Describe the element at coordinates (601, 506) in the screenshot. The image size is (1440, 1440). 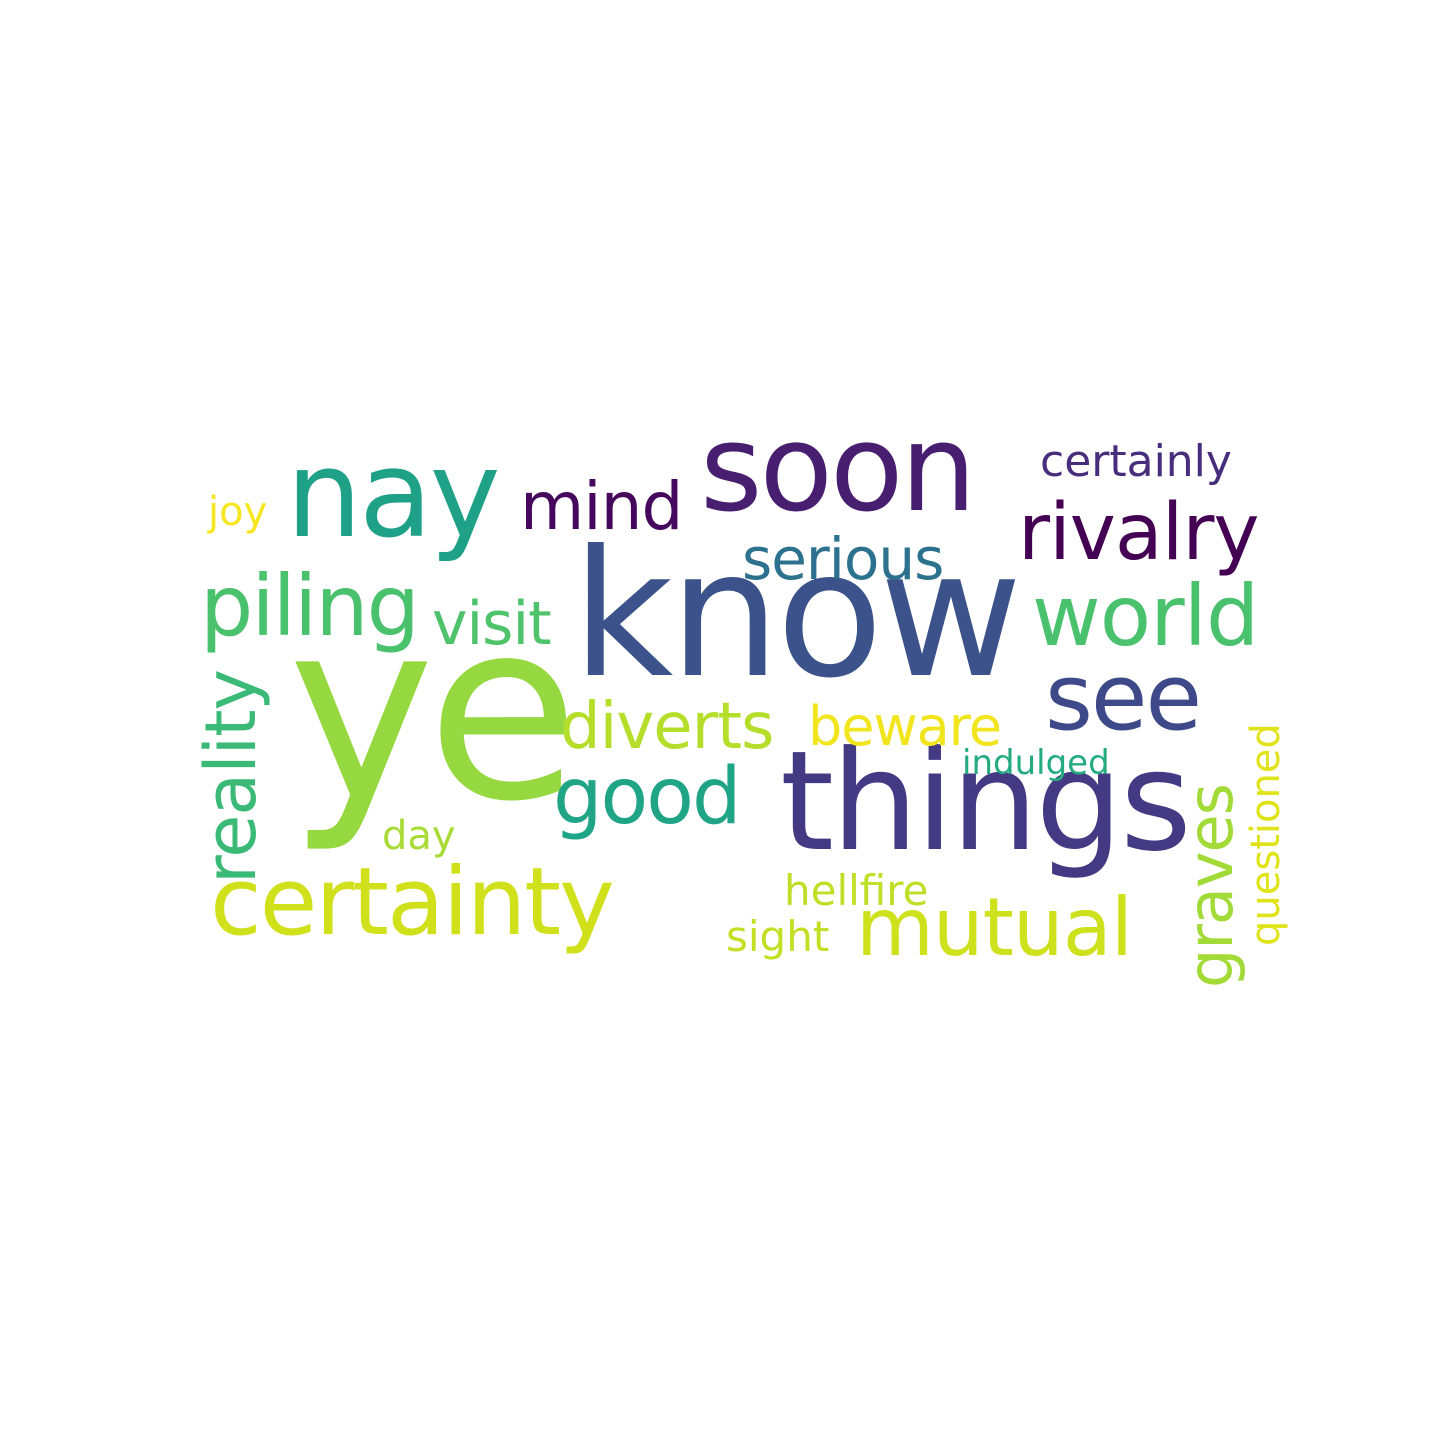
I see `word-mind: mind` at that location.